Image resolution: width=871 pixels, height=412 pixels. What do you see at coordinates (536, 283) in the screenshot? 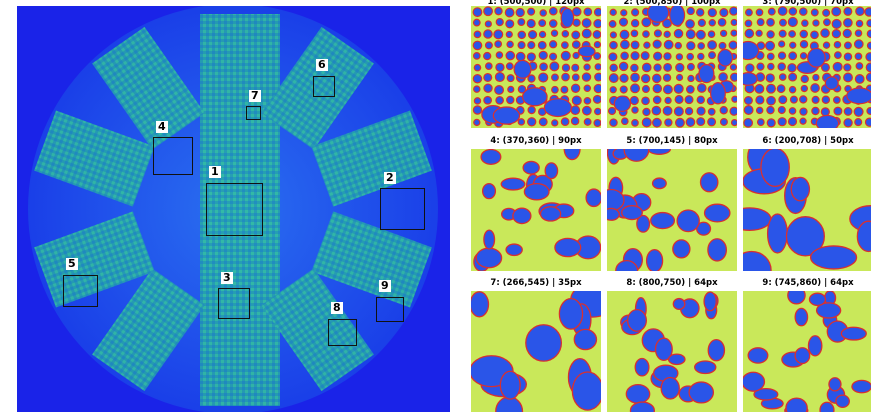
I see `zoom-panel-title: 7: (266,545) | 35px` at bounding box center [536, 283].